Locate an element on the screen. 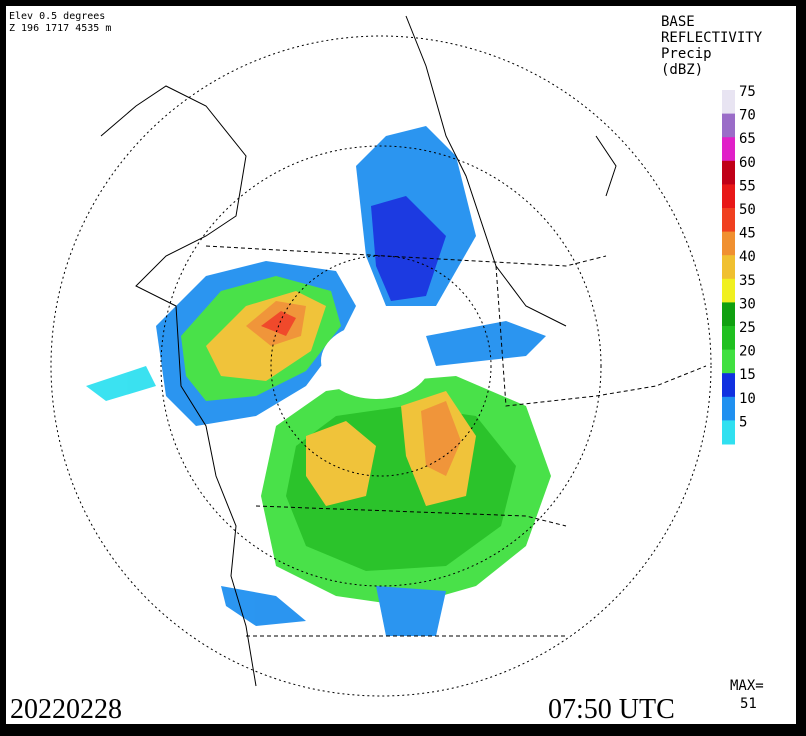  legend-label: 30 is located at coordinates (747, 304).